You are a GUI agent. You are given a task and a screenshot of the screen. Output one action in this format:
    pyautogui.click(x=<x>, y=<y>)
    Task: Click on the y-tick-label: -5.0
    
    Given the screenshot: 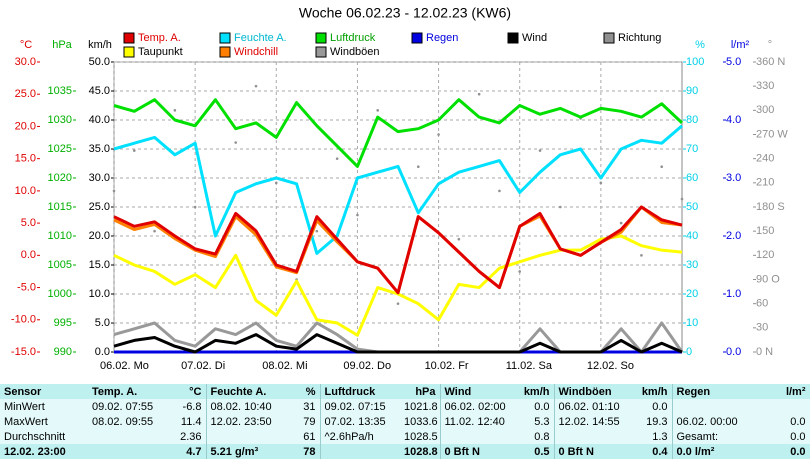 What is the action you would take?
    pyautogui.click(x=26, y=287)
    